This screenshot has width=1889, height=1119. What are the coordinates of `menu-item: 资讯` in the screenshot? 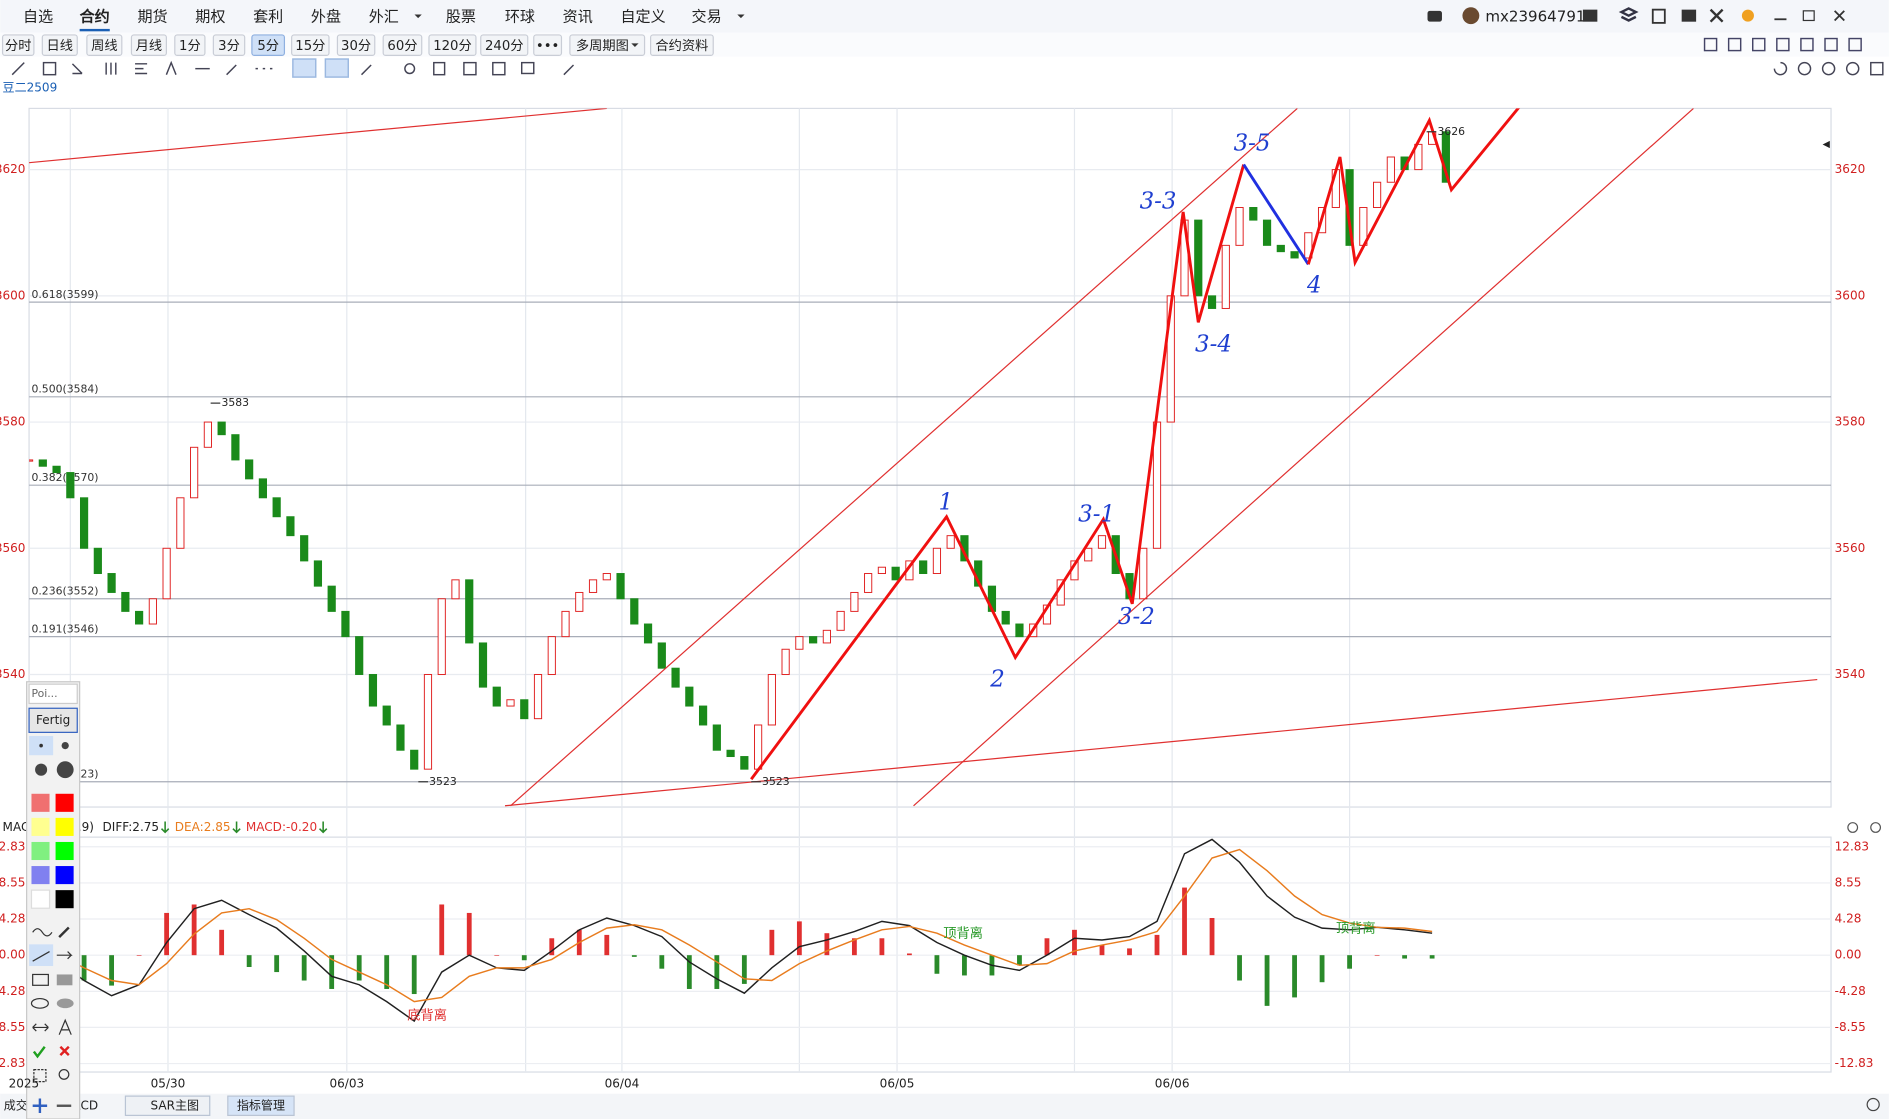 It's located at (578, 16).